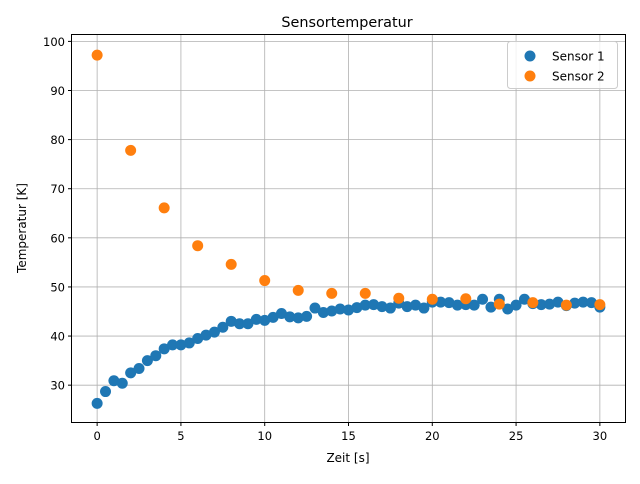 This screenshot has height=484, width=640. I want to click on x-tick-label: 5, so click(180, 436).